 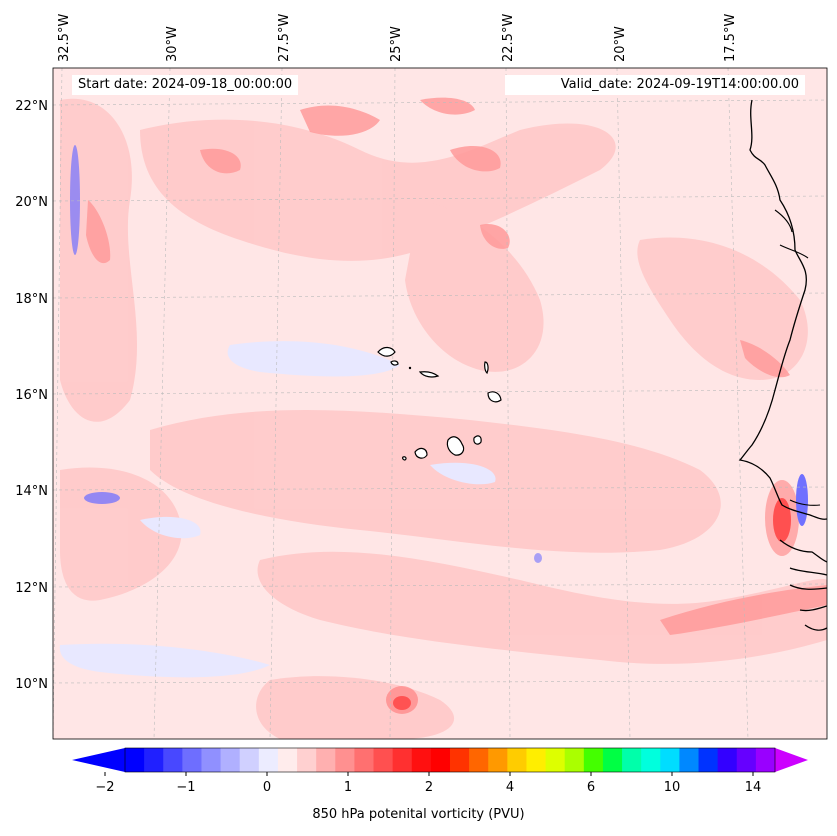 I want to click on islet, so click(x=410, y=368).